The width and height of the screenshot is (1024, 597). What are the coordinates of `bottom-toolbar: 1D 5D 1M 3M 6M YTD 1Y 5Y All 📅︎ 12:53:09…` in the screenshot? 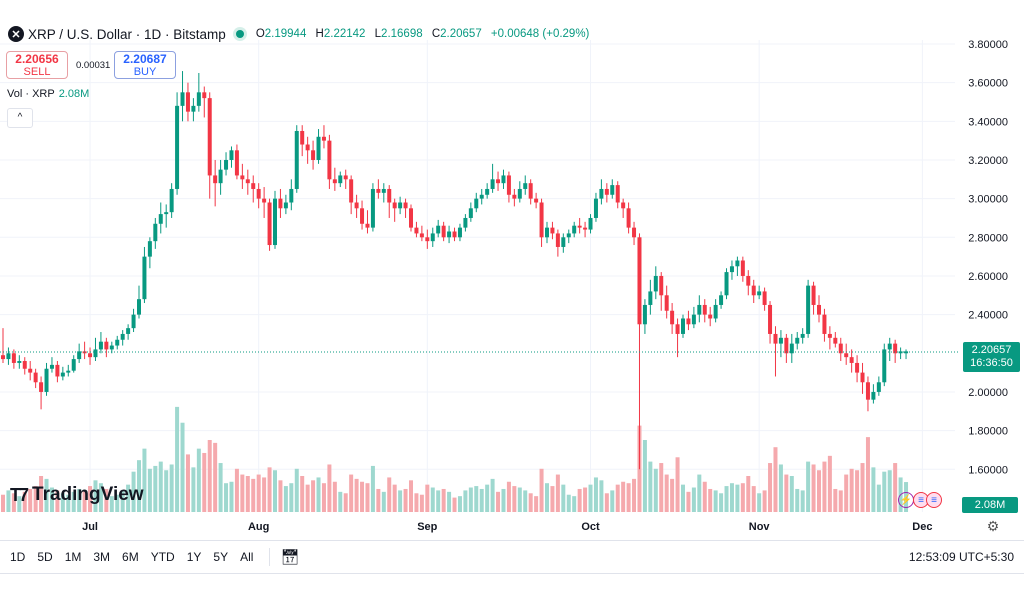 It's located at (512, 557).